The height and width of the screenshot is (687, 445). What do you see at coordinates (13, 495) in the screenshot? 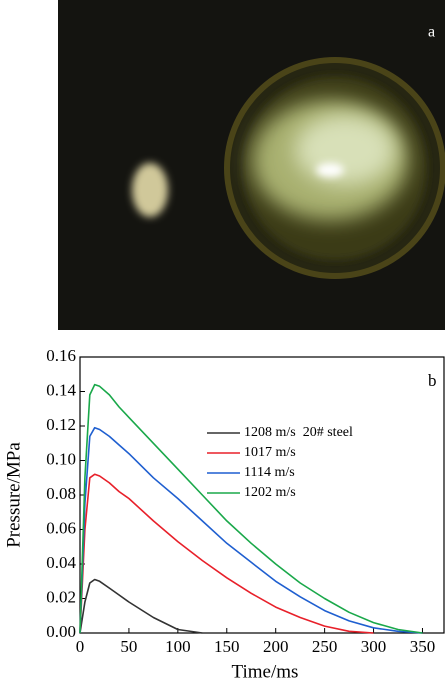
I see `y-axis-label: Pressure/MPa` at bounding box center [13, 495].